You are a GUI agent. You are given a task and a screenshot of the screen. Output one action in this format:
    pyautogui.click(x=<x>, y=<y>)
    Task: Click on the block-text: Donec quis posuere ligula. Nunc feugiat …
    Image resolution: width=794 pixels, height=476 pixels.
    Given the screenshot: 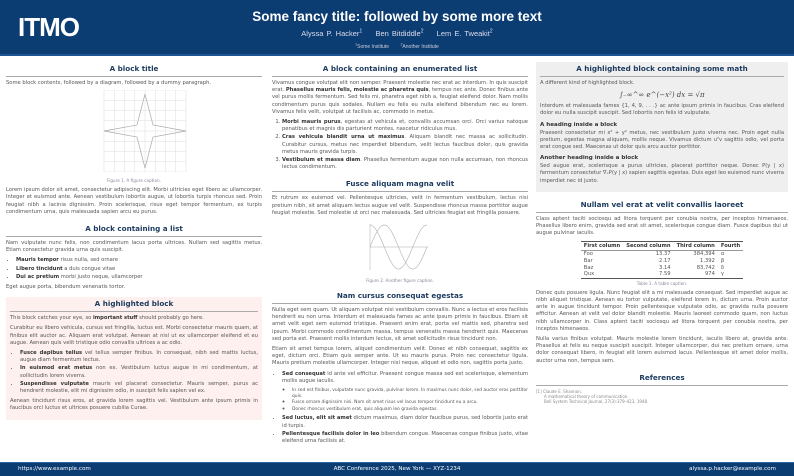 What is the action you would take?
    pyautogui.click(x=662, y=310)
    